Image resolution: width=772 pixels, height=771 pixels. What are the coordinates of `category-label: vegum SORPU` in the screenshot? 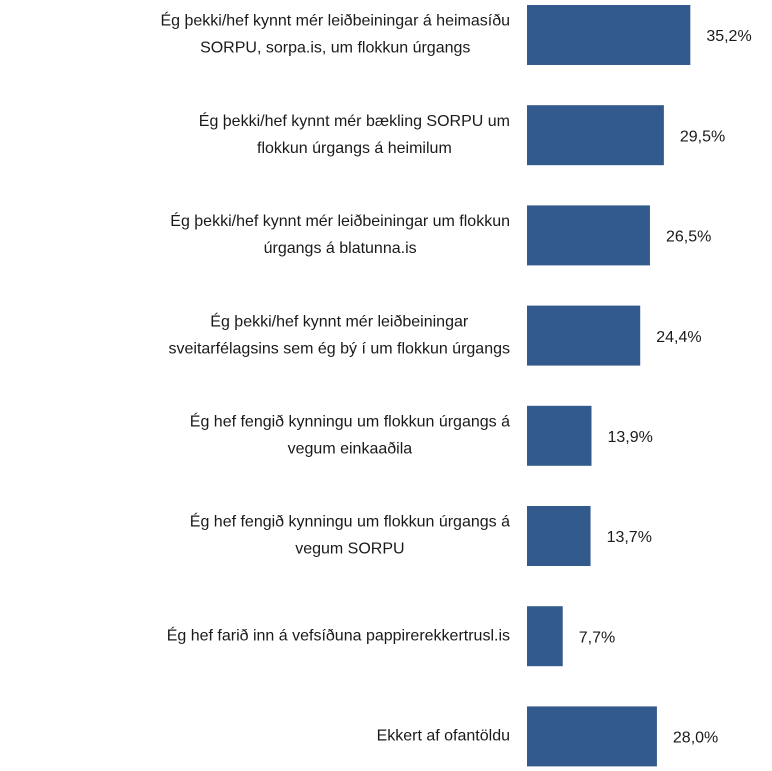 It's located at (349, 549).